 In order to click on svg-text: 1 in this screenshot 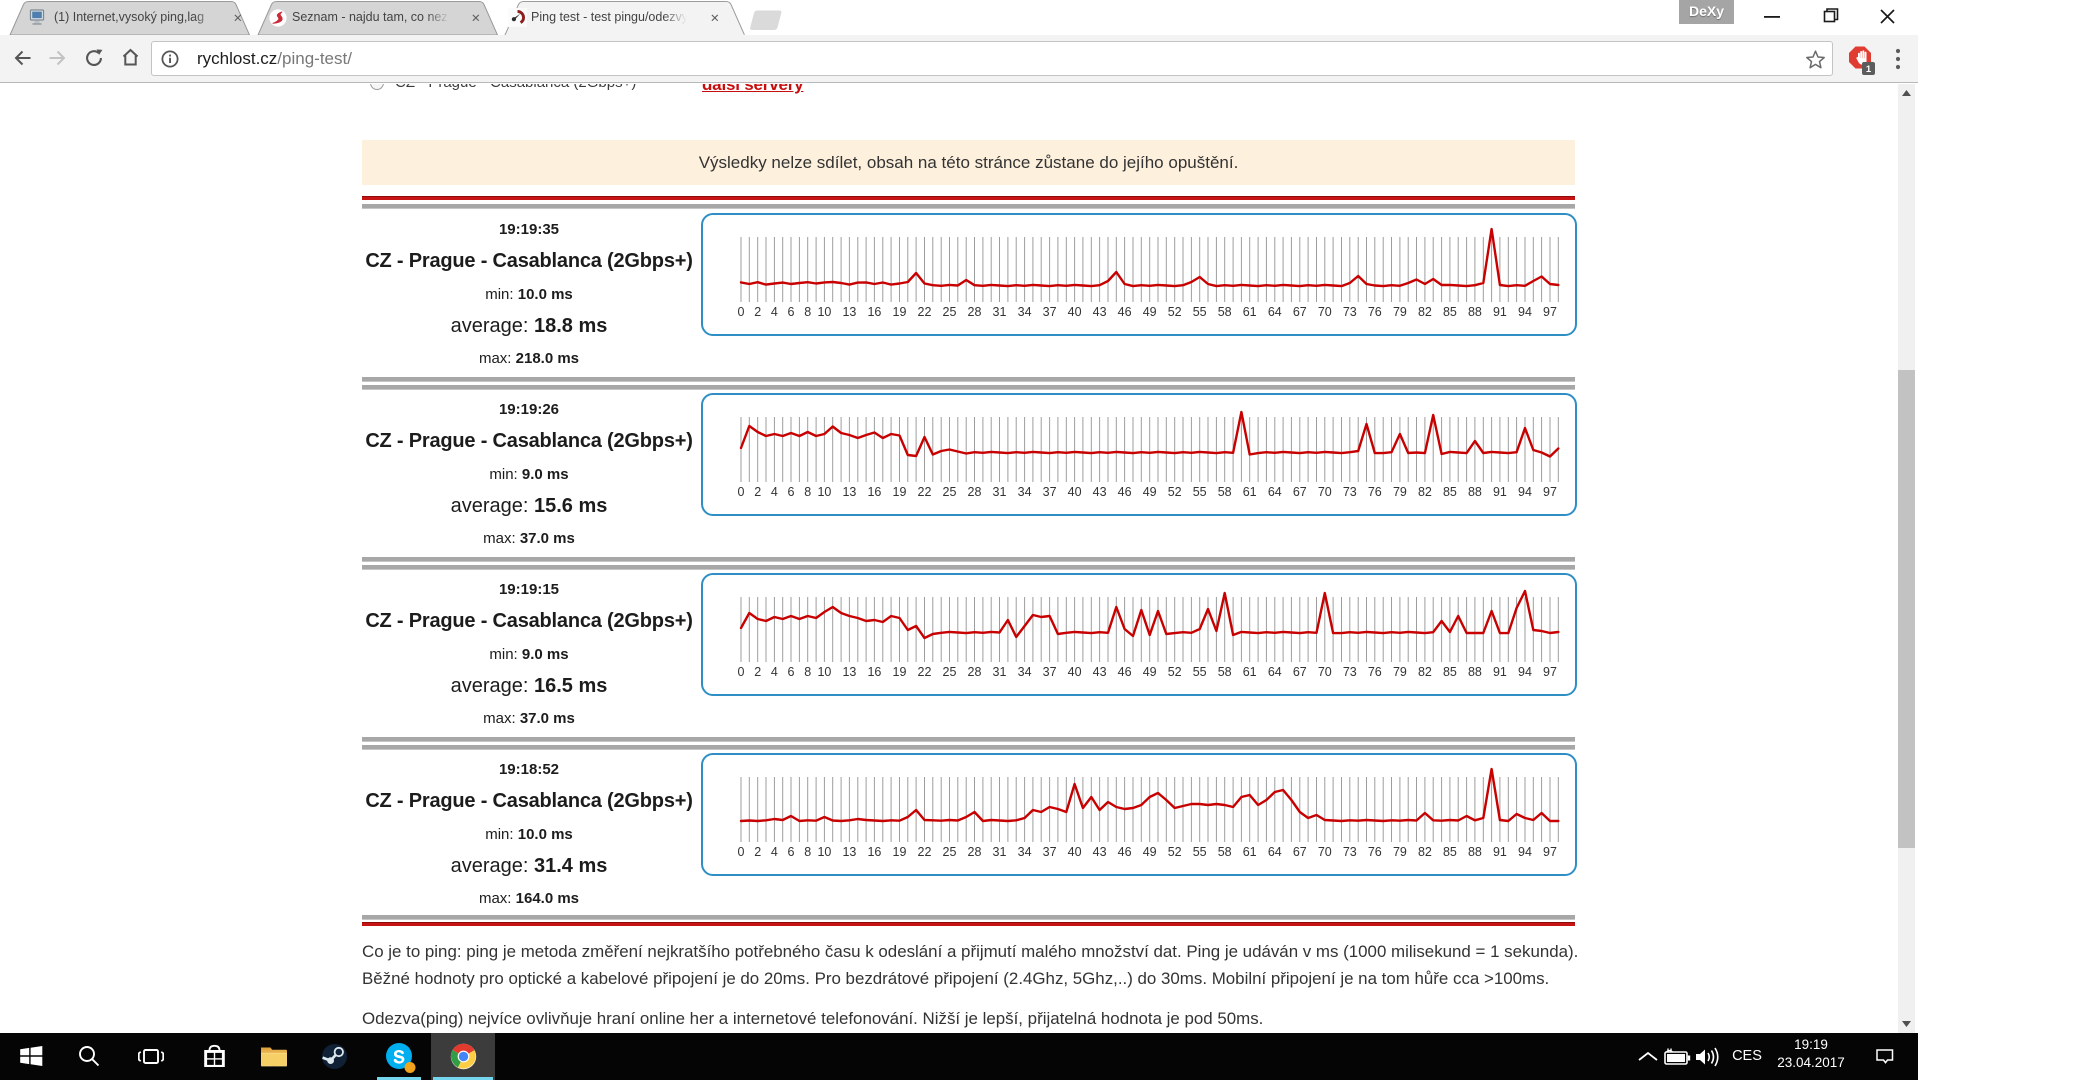, I will do `click(1869, 69)`.